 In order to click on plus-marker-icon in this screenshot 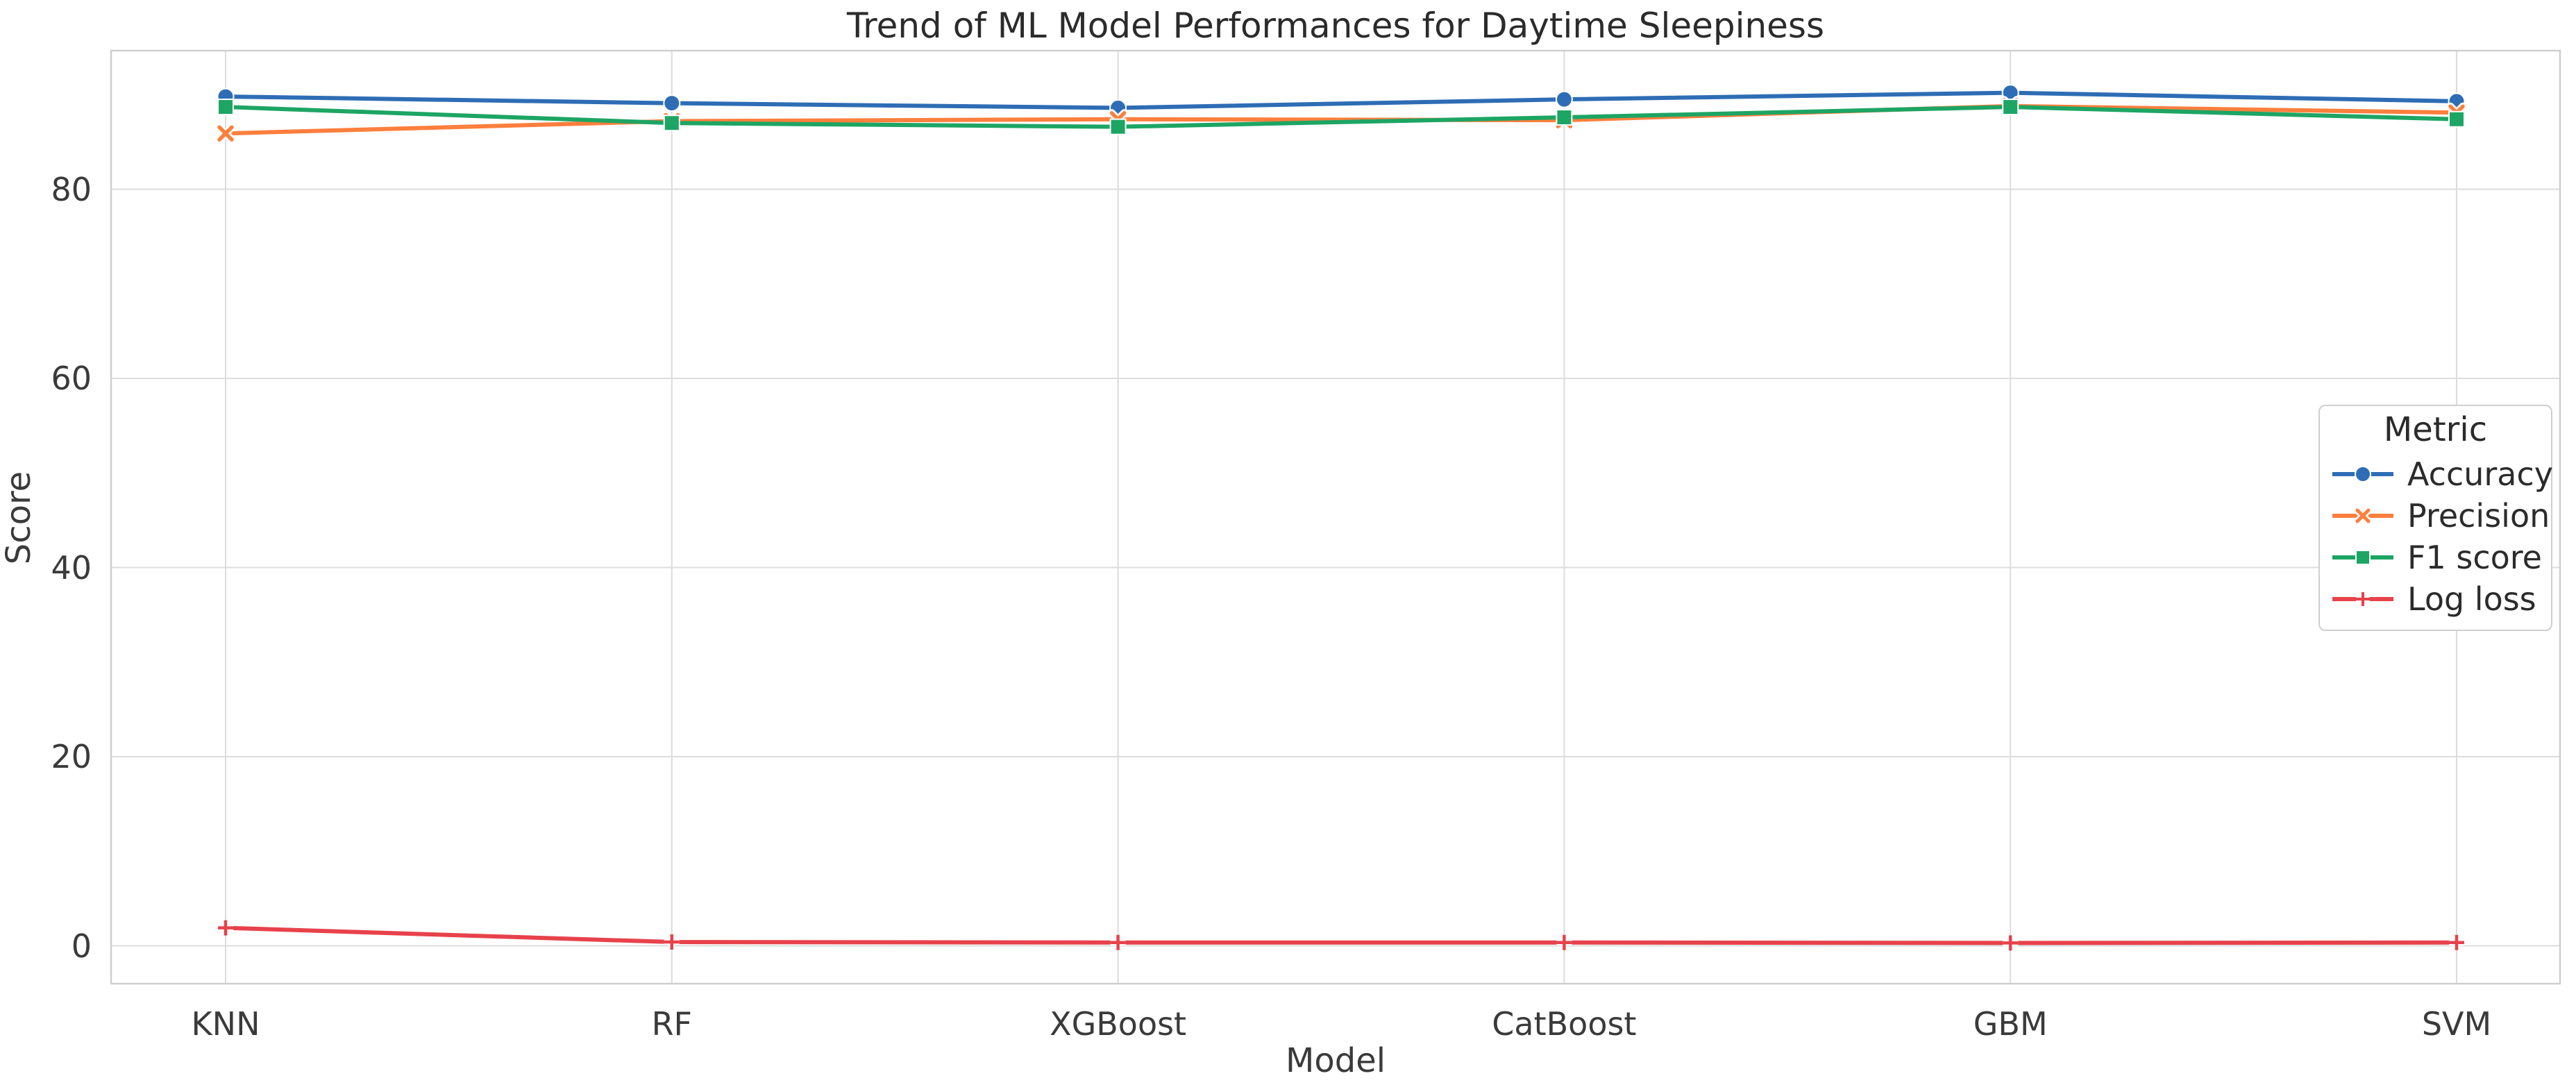, I will do `click(2363, 599)`.